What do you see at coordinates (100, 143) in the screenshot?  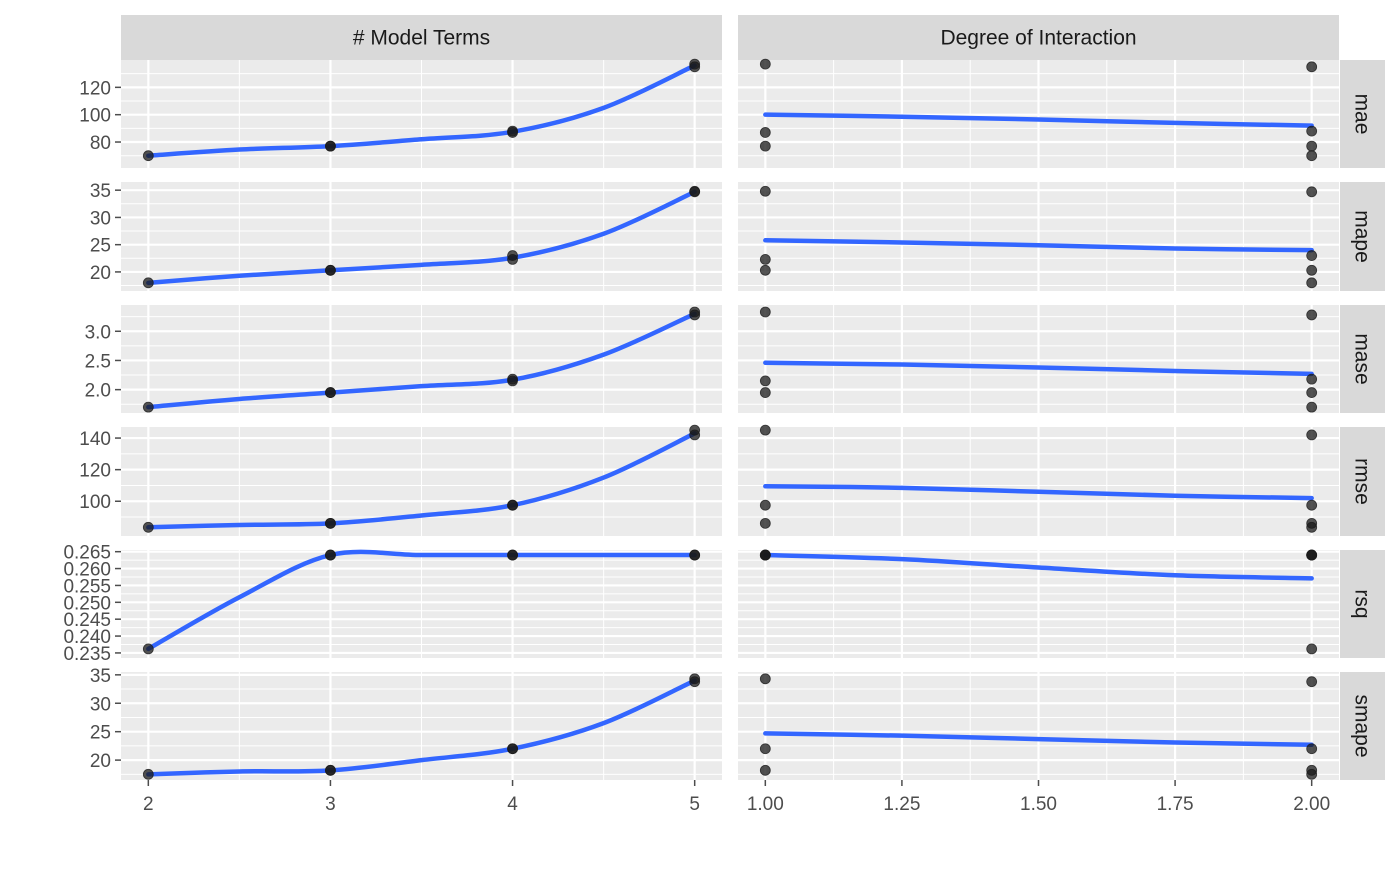 I see `y-tick-label: 80` at bounding box center [100, 143].